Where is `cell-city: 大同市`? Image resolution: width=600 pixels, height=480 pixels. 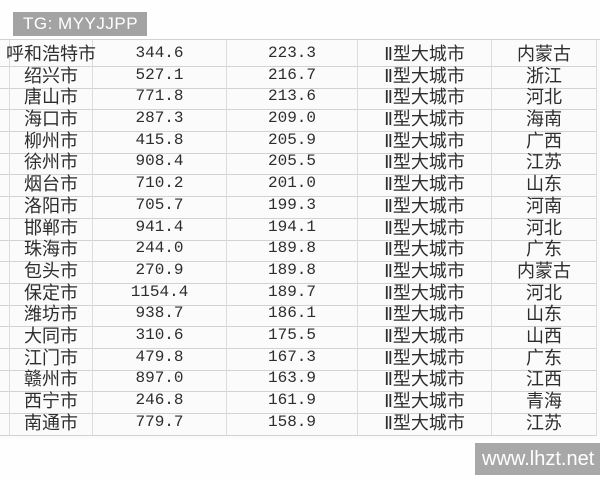 cell-city: 大同市 is located at coordinates (51, 335).